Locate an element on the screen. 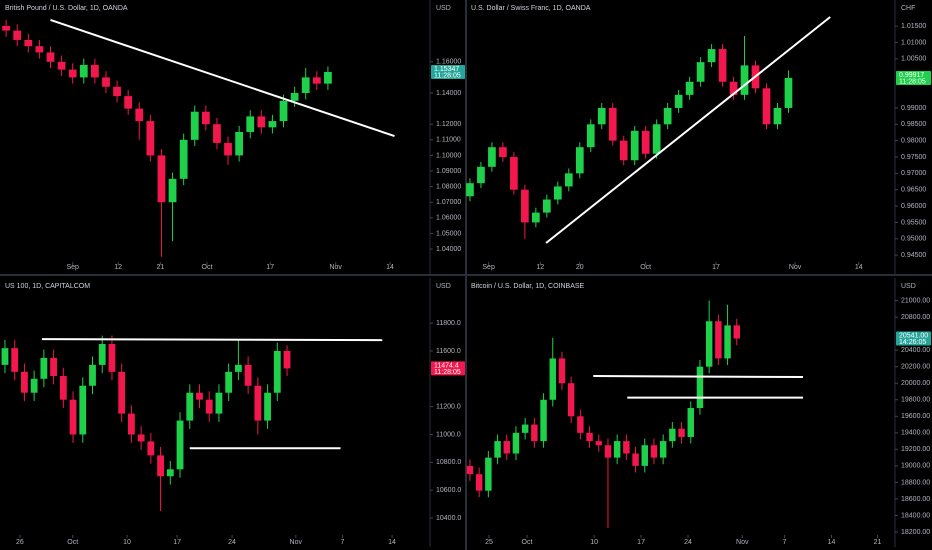 This screenshot has height=550, width=932. price-label-box is located at coordinates (448, 368).